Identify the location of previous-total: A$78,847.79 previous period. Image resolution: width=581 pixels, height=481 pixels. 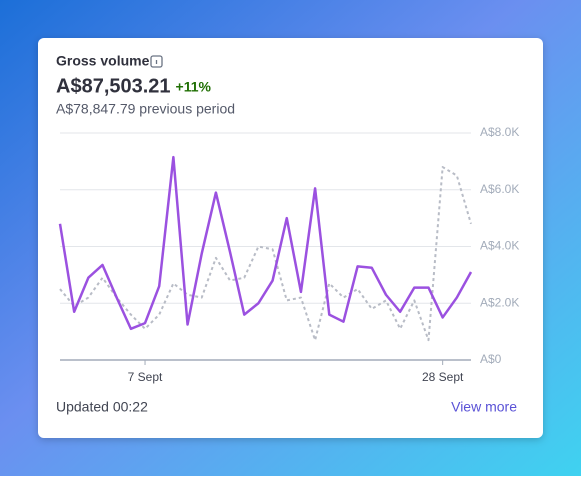
(145, 109).